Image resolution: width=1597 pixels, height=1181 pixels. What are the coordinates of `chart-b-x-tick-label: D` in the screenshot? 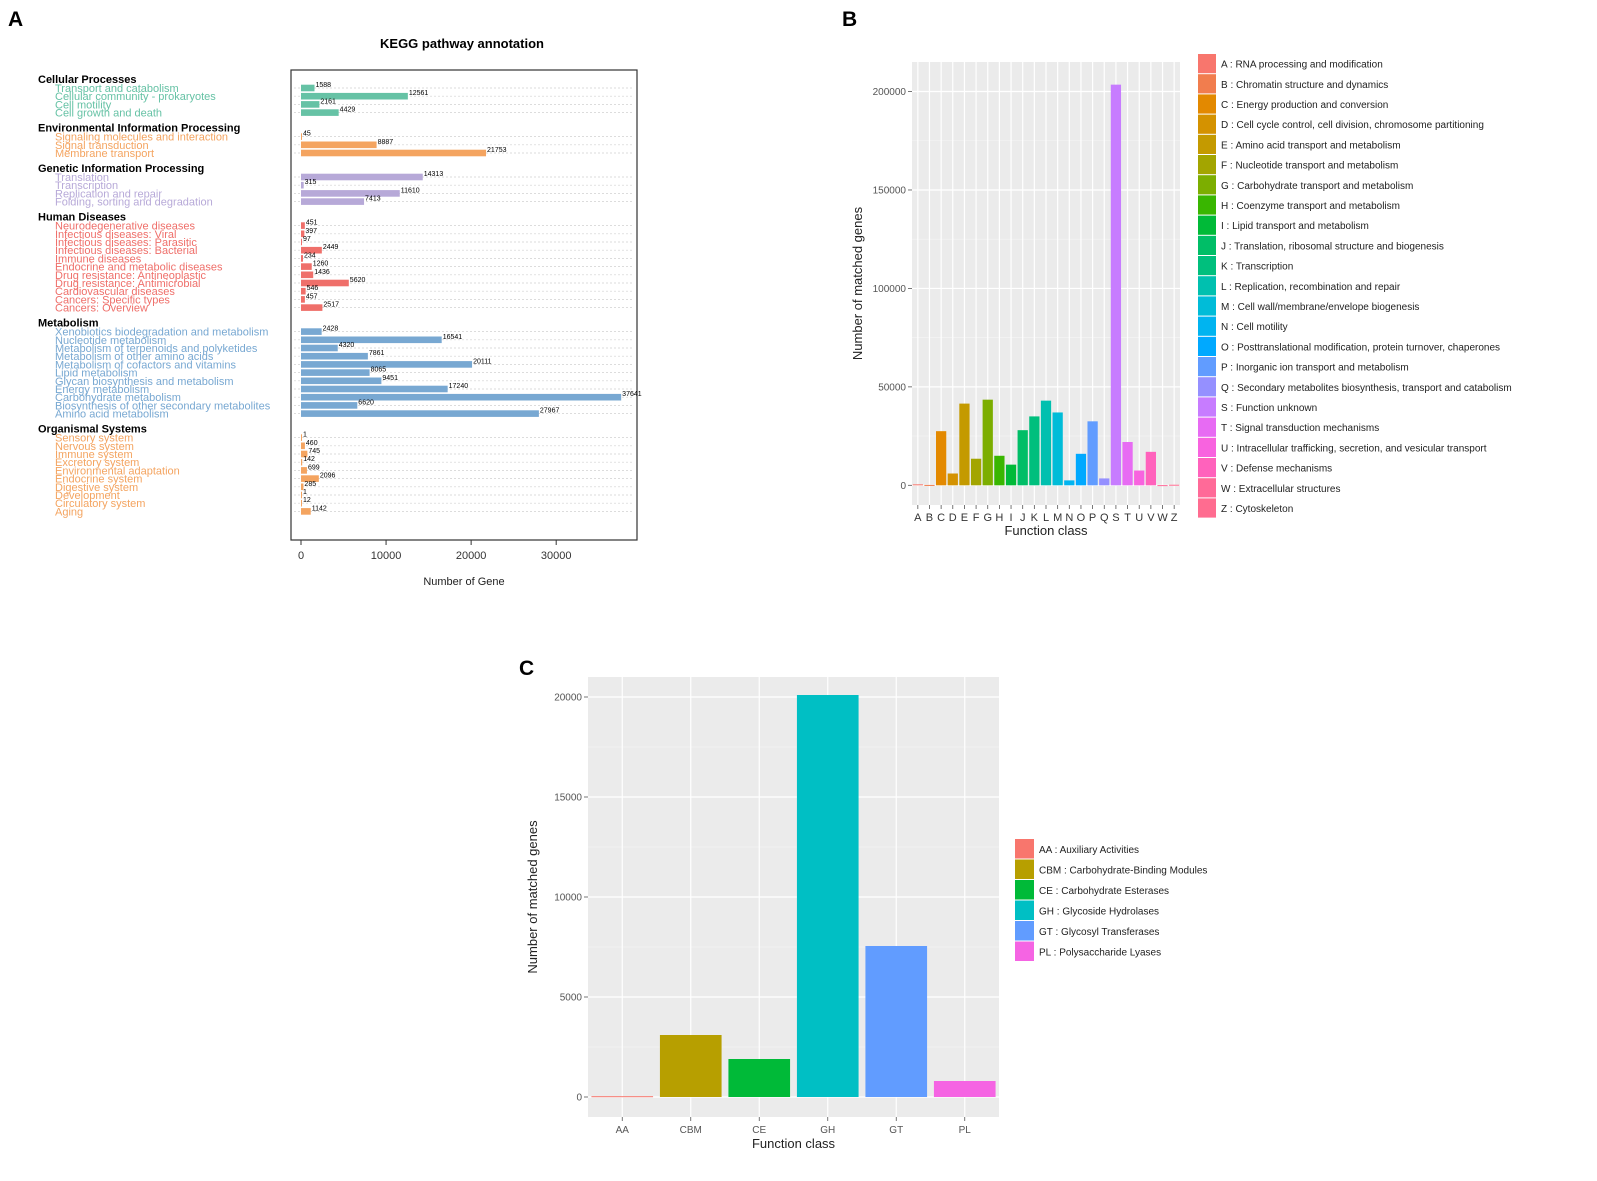 It's located at (953, 518).